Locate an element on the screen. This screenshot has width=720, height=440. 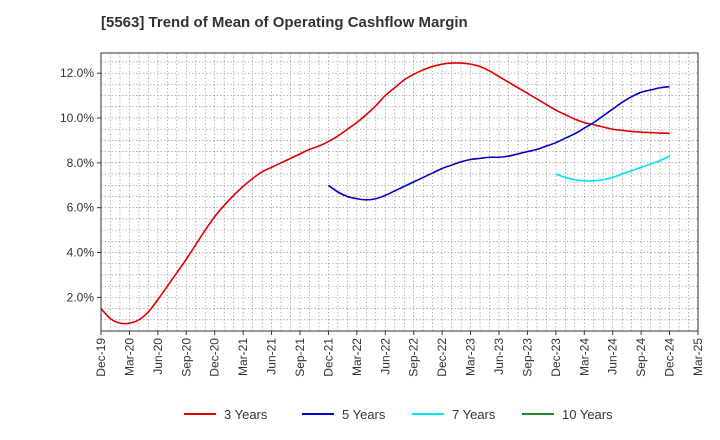
y-tick-label: 10.0% is located at coordinates (77, 118).